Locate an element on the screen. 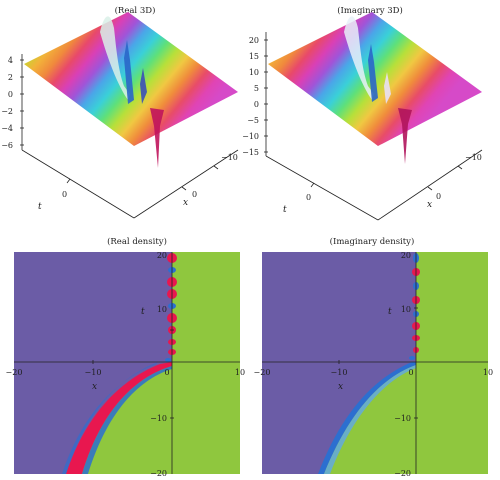  z-tick: 20 is located at coordinates (254, 40).